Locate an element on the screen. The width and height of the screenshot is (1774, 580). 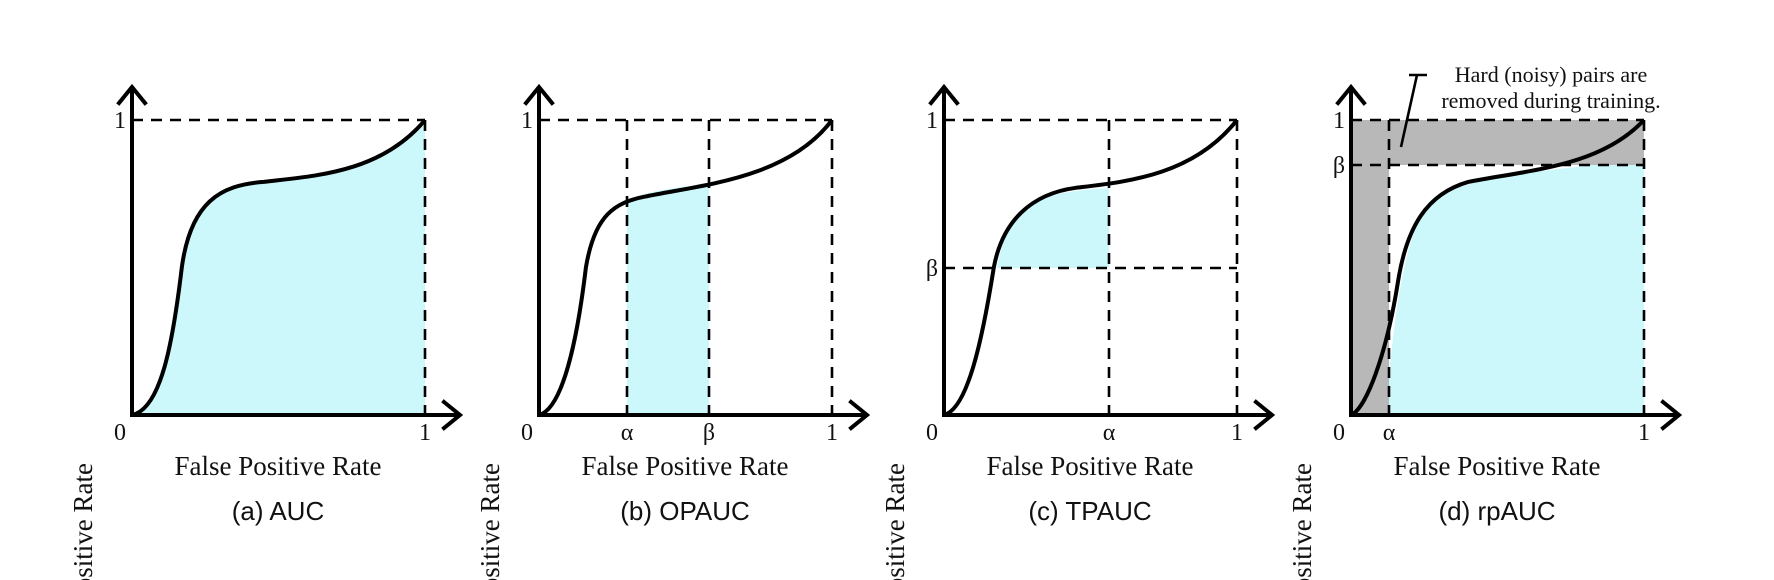
auc-shaded-region is located at coordinates (278, 267).